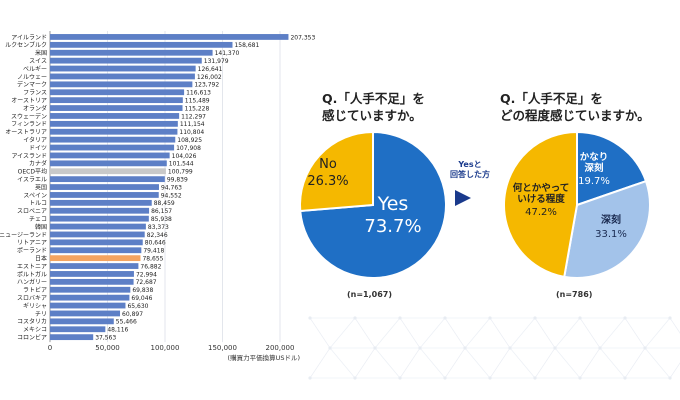  What do you see at coordinates (141, 298) in the screenshot?
I see `value-label: 69,046` at bounding box center [141, 298].